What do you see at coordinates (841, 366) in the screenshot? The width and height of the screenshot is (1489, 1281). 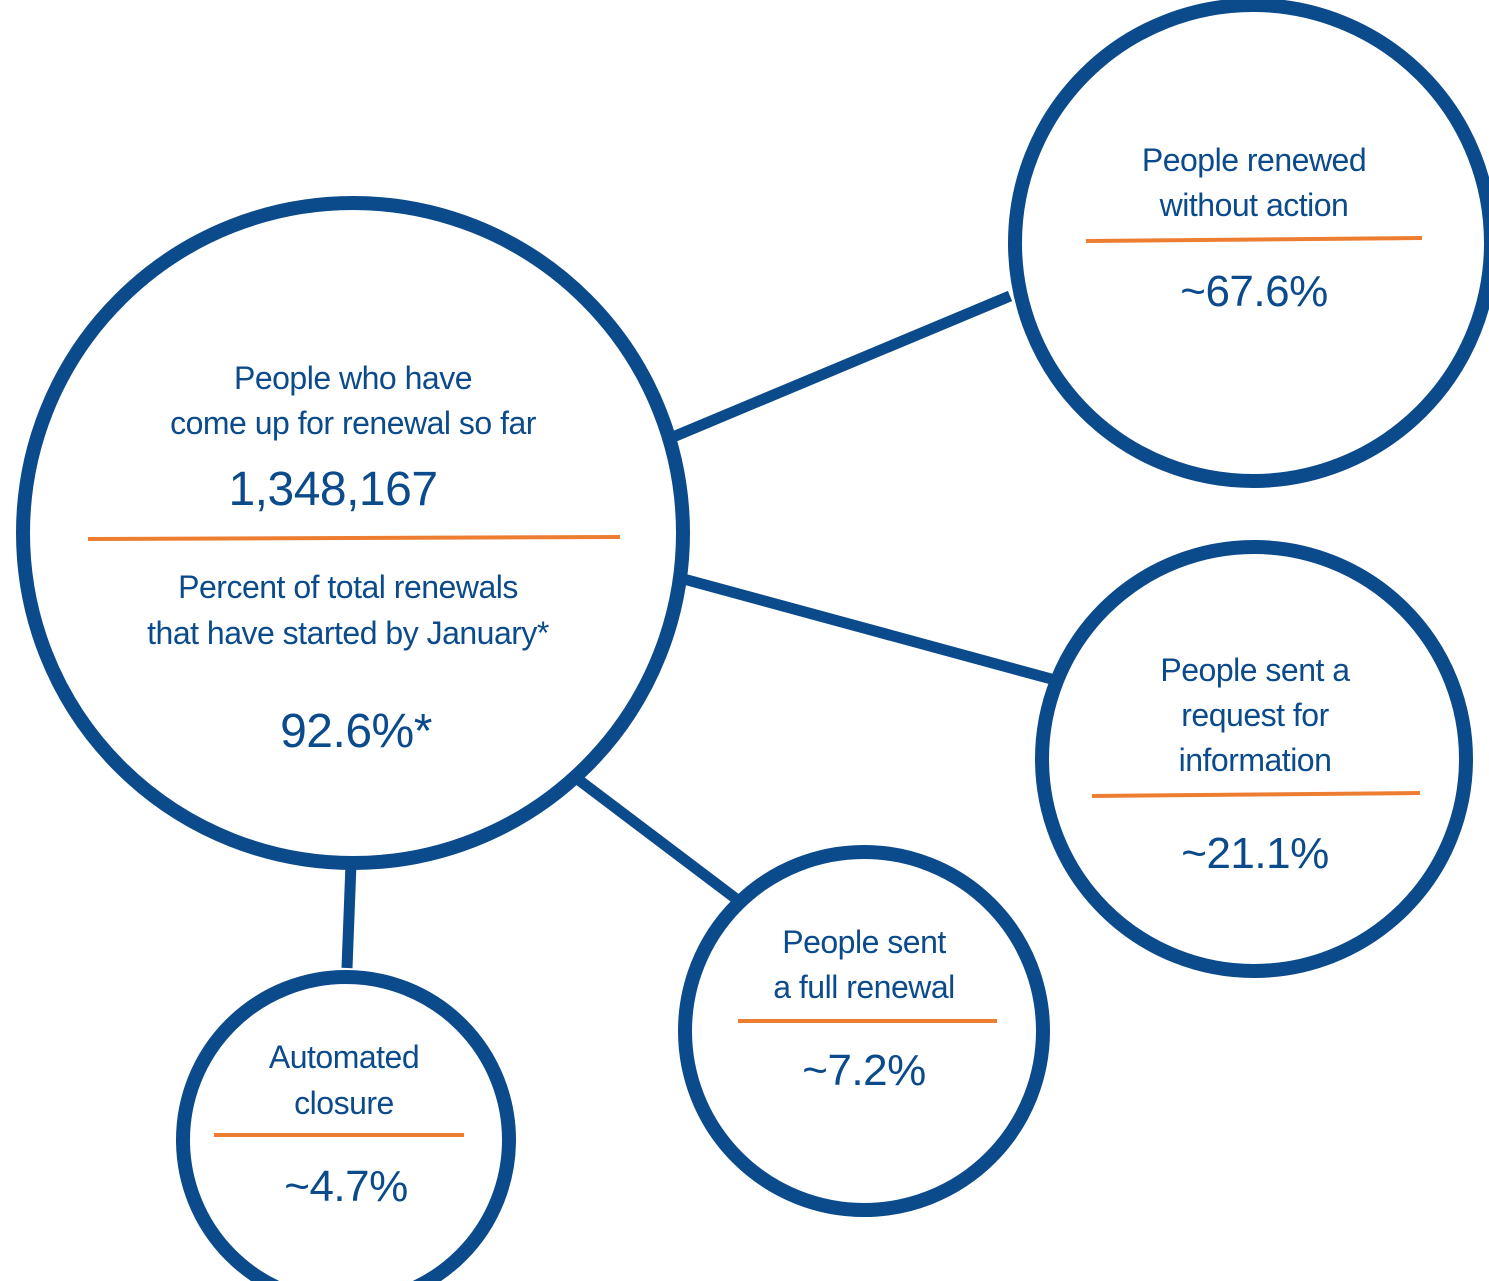 I see `connector-renewed` at bounding box center [841, 366].